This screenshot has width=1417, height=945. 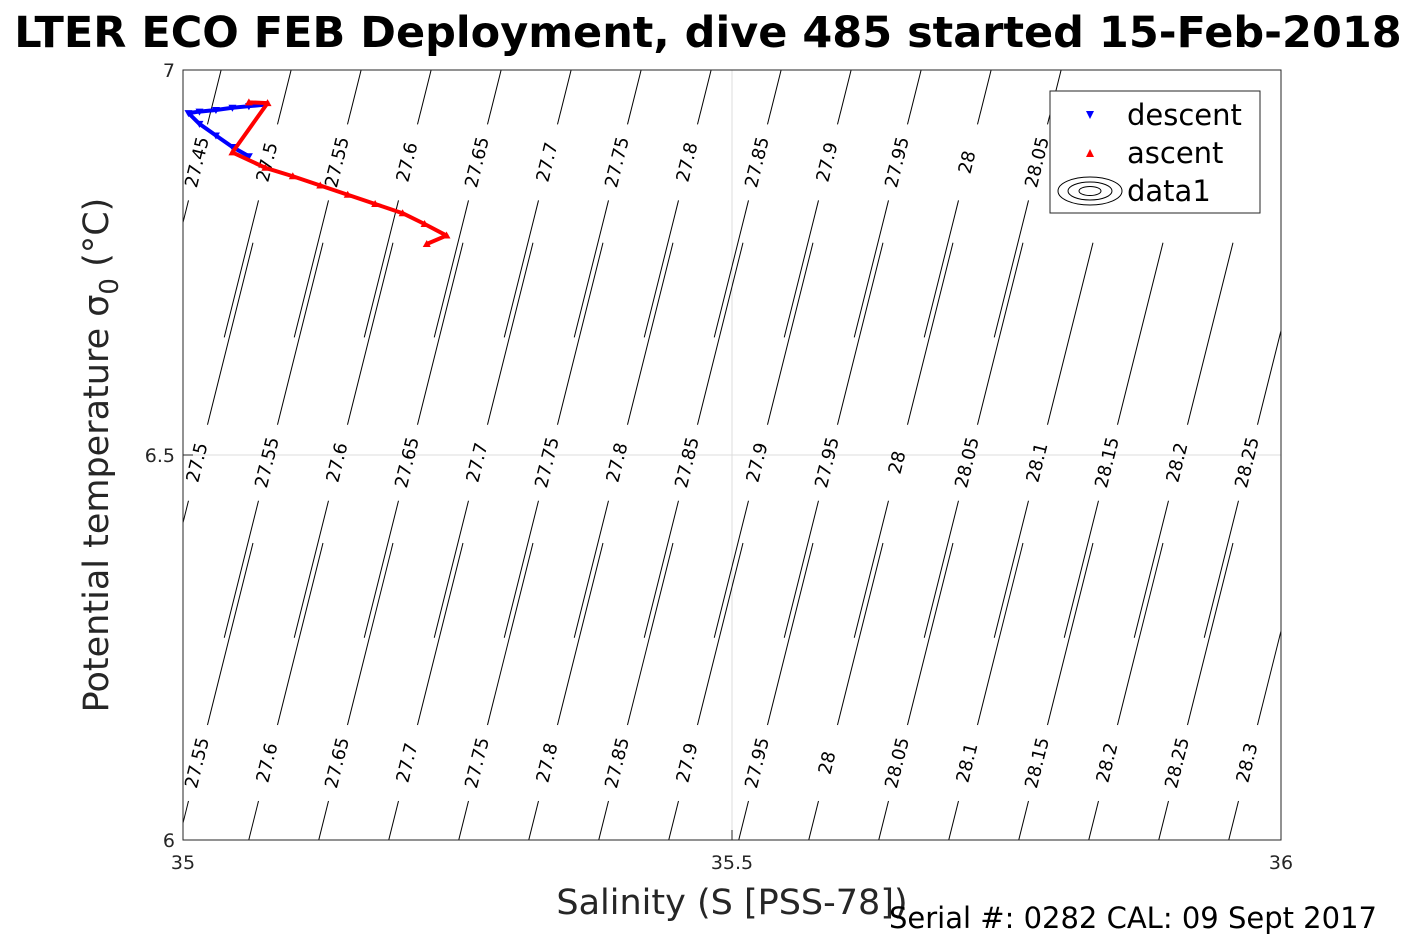 I want to click on data-series, so click(x=317, y=173).